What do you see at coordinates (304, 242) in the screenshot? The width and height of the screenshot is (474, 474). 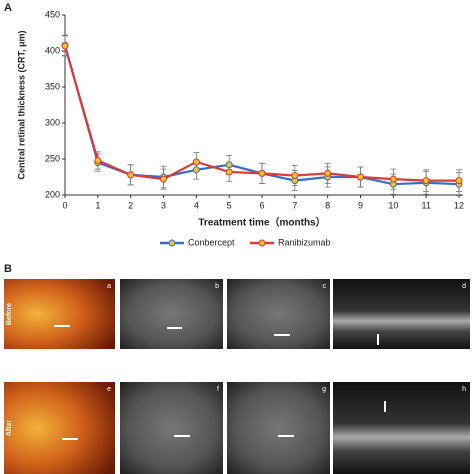 I see `legend-label: Ranibizumab` at bounding box center [304, 242].